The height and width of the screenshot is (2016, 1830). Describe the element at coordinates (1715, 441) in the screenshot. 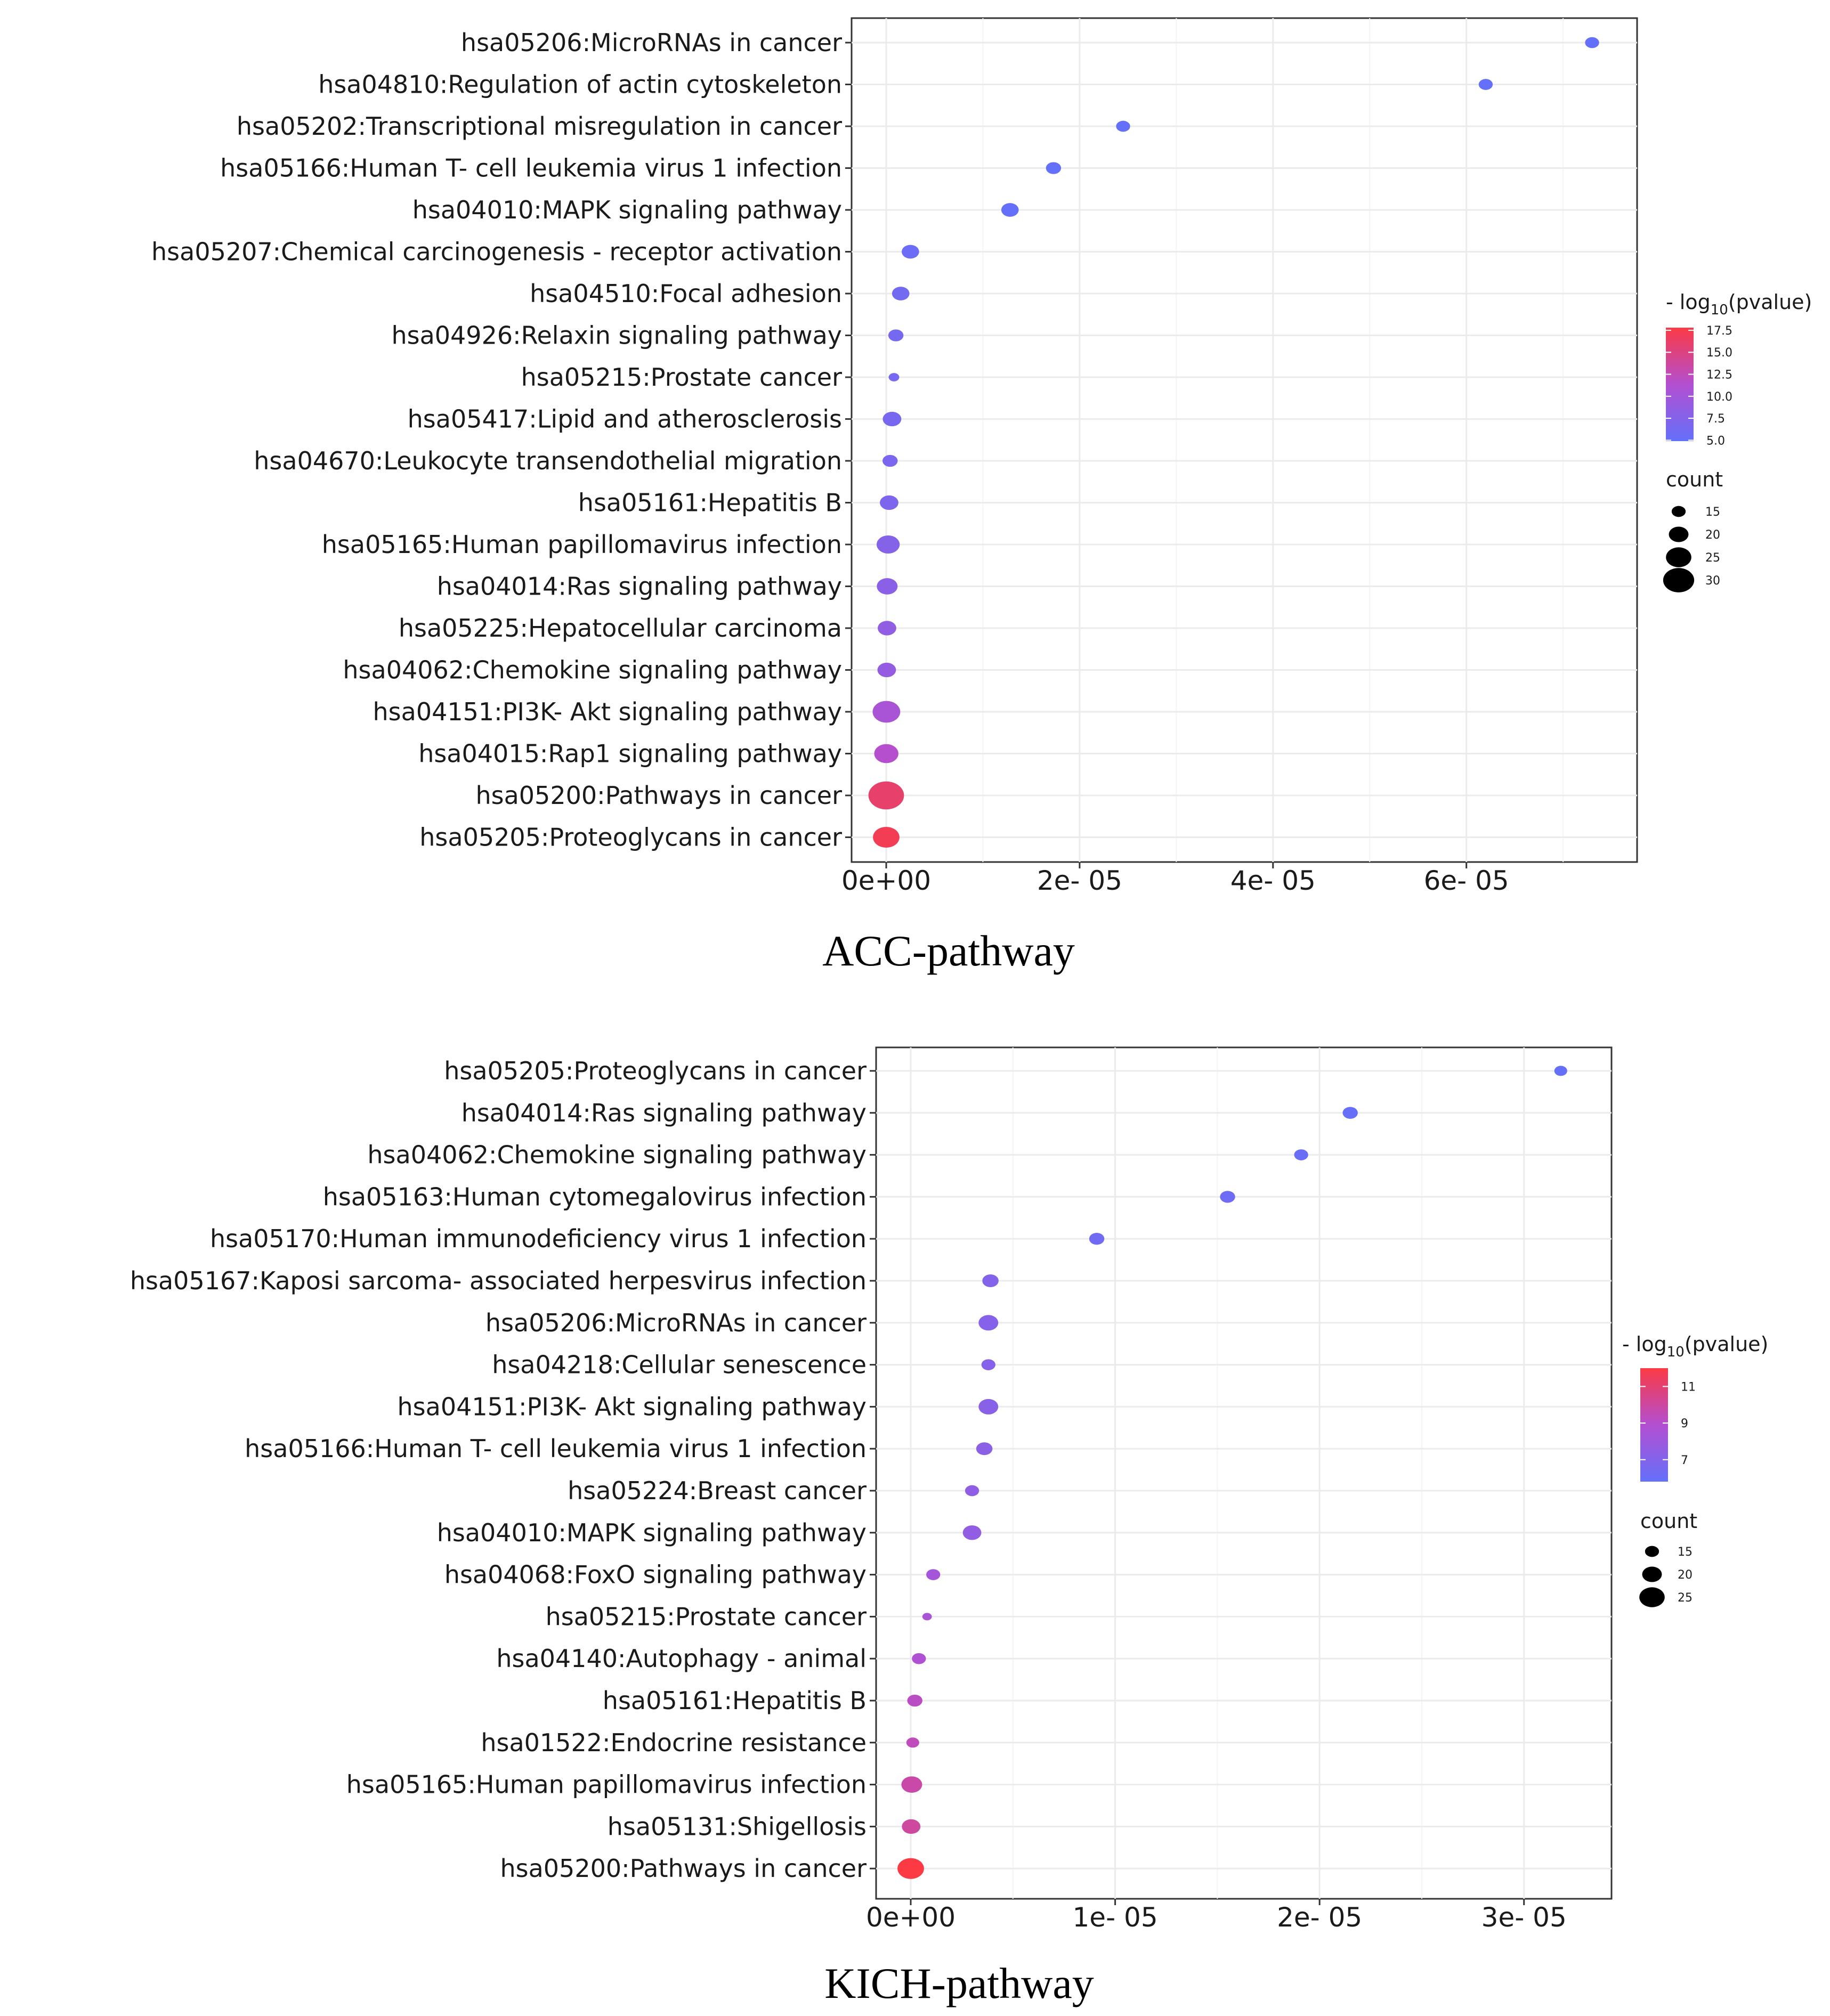

I see `acc-colorbar-label: 5.0` at that location.